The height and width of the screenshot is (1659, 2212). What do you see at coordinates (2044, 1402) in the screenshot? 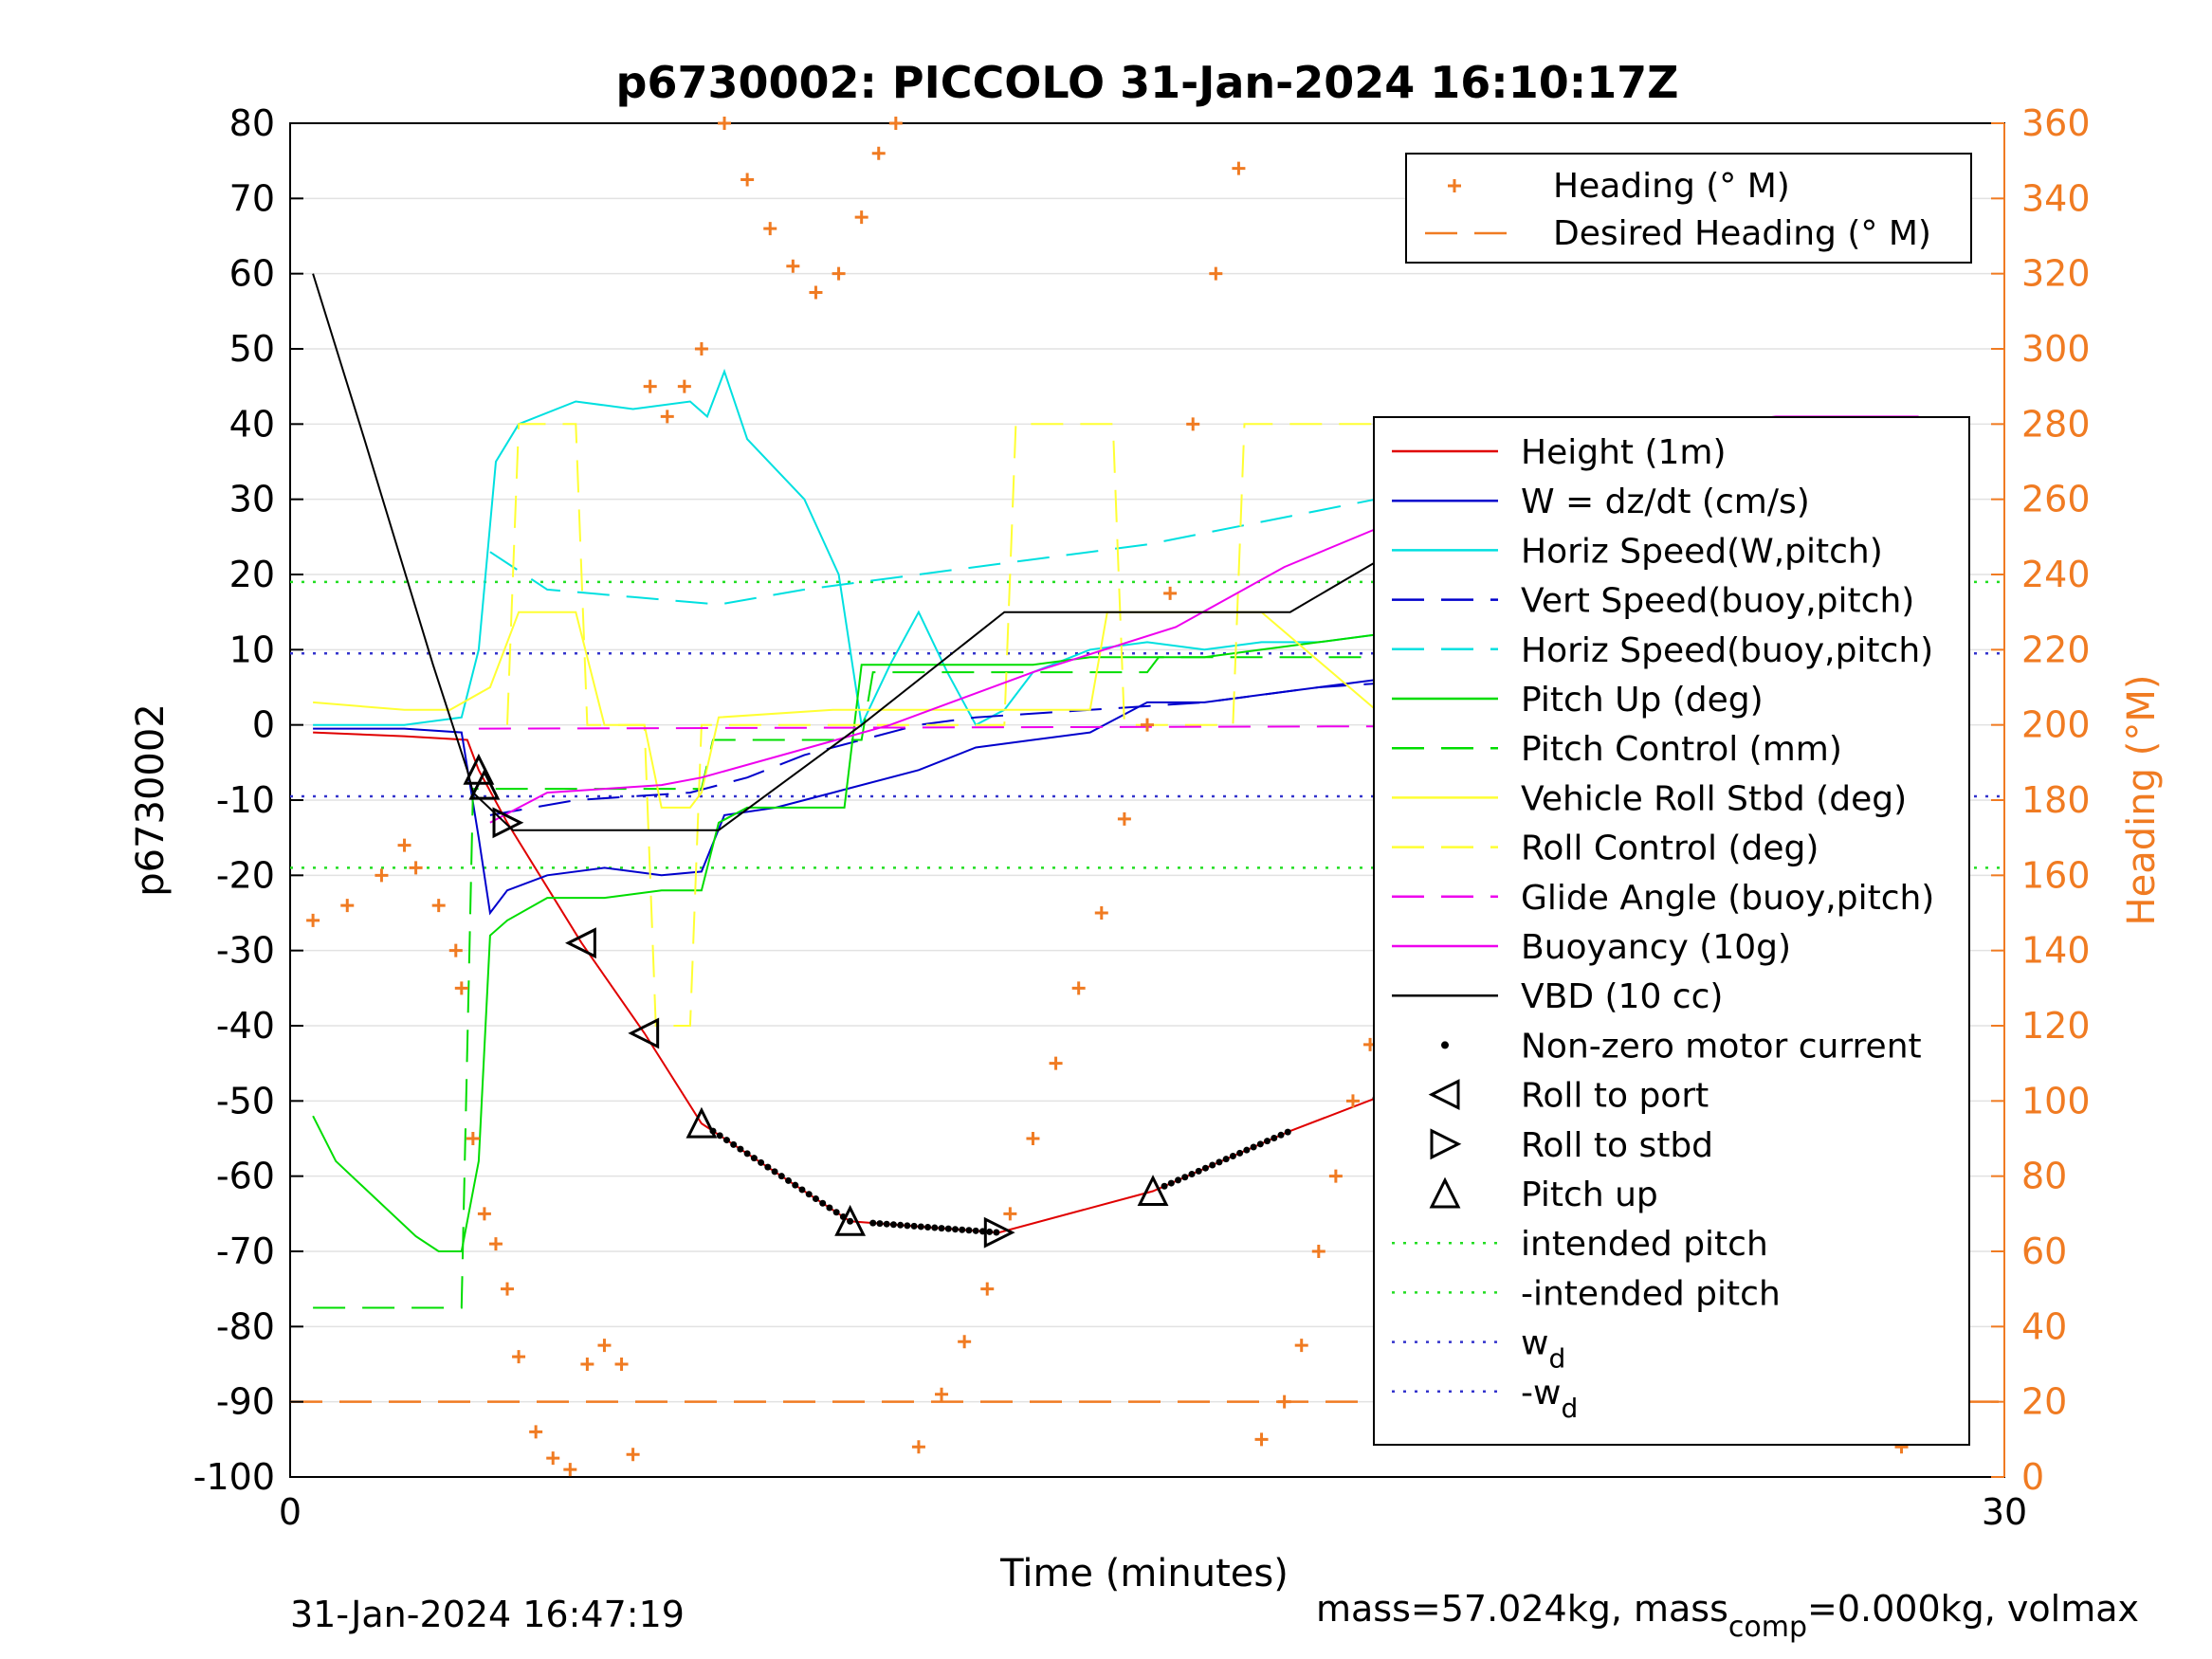
I see `y2-tick-label: 20` at bounding box center [2044, 1402].